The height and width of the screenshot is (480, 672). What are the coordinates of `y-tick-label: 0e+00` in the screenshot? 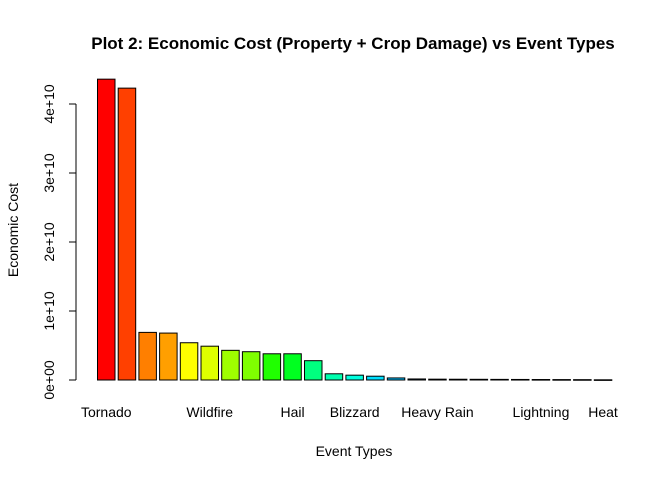 It's located at (49, 380).